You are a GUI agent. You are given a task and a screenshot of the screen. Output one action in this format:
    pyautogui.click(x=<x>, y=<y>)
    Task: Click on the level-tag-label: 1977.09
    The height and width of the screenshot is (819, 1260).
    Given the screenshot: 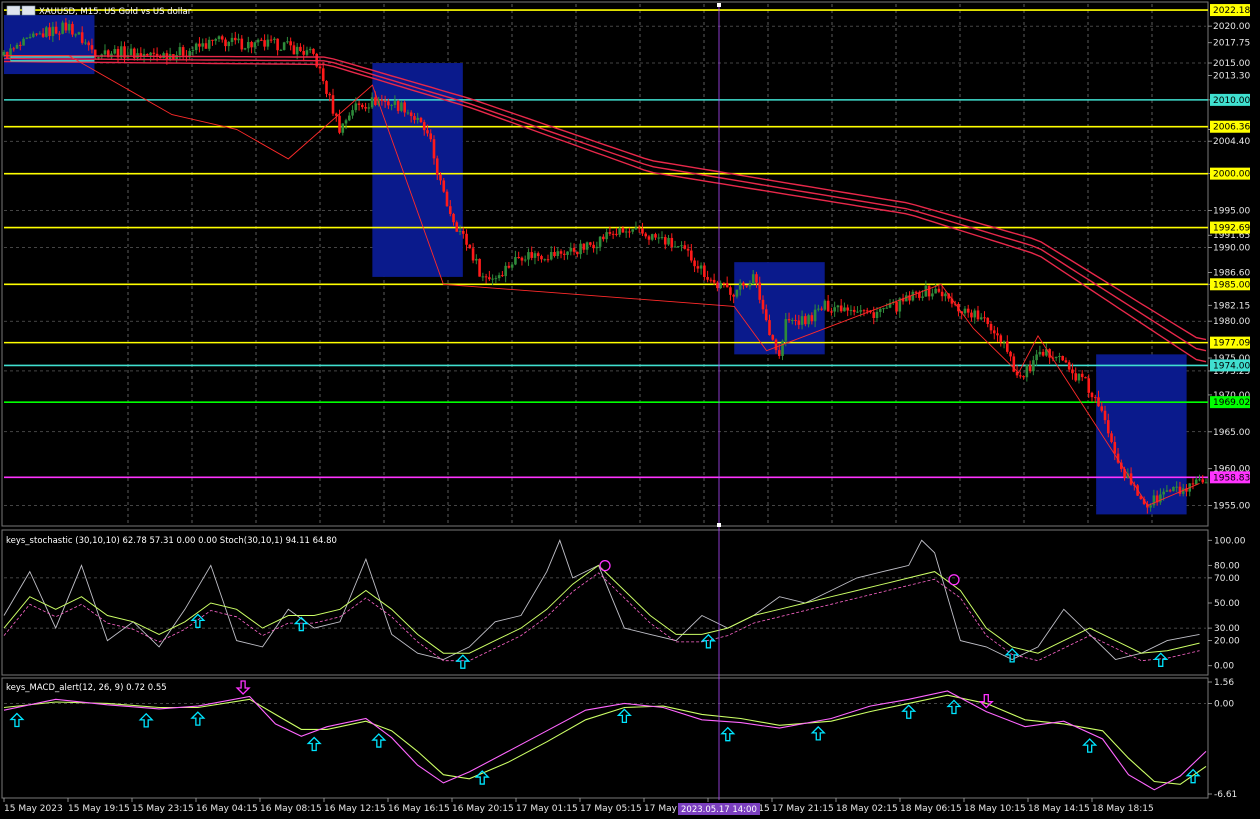 What is the action you would take?
    pyautogui.click(x=1231, y=344)
    